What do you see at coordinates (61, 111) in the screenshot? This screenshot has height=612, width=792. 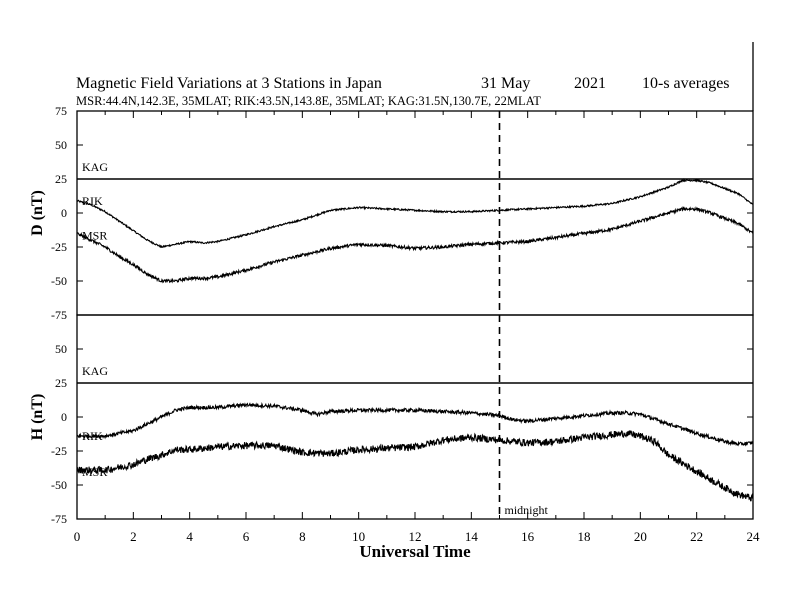 I see `y-tick-label: 75` at bounding box center [61, 111].